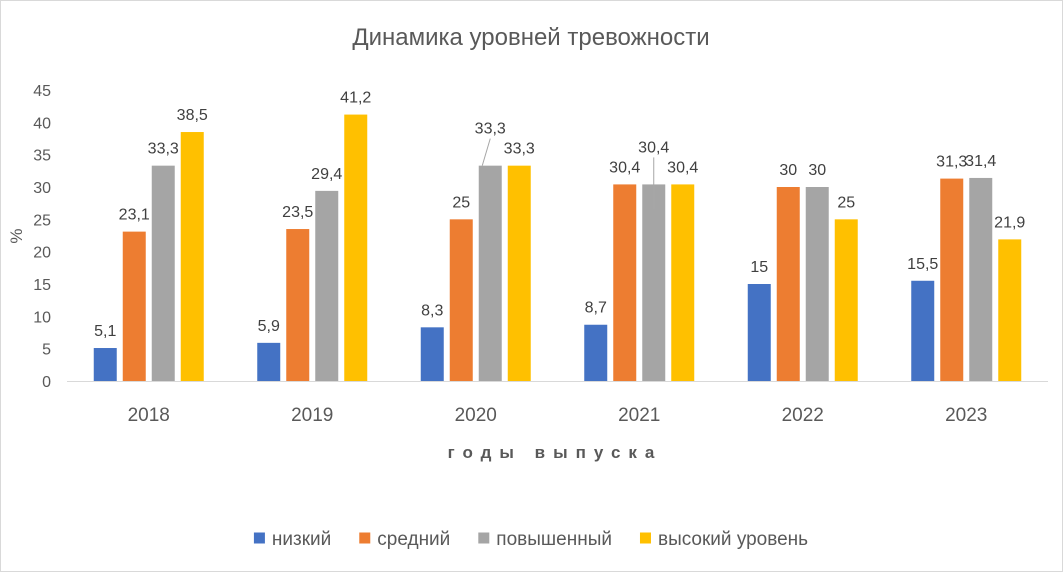 The image size is (1063, 572). Describe the element at coordinates (16, 235) in the screenshot. I see `y-axis-title: %` at that location.